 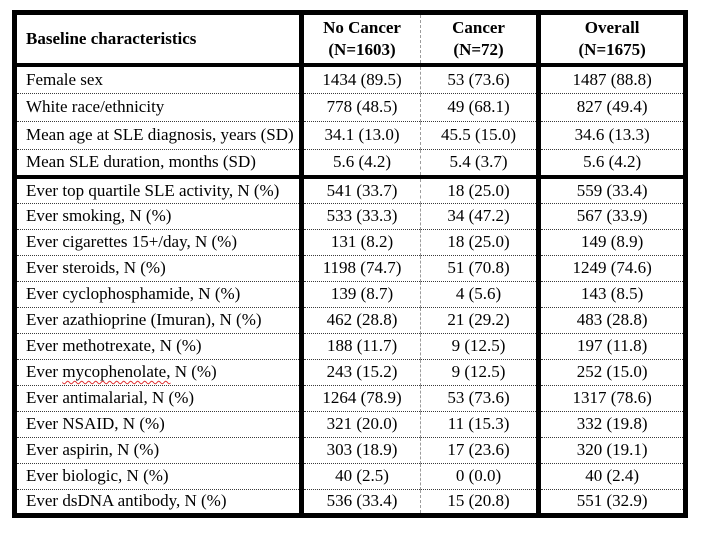 I want to click on cell-overall: 320 (19.1), so click(x=612, y=450).